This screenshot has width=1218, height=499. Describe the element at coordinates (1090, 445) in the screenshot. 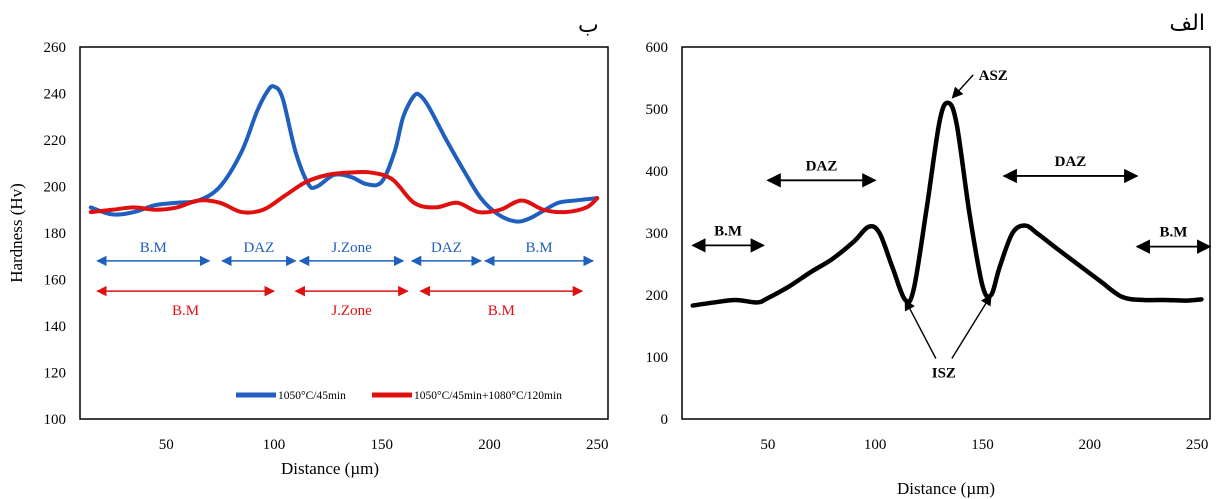

I see `right-x-tick-label: 200` at that location.